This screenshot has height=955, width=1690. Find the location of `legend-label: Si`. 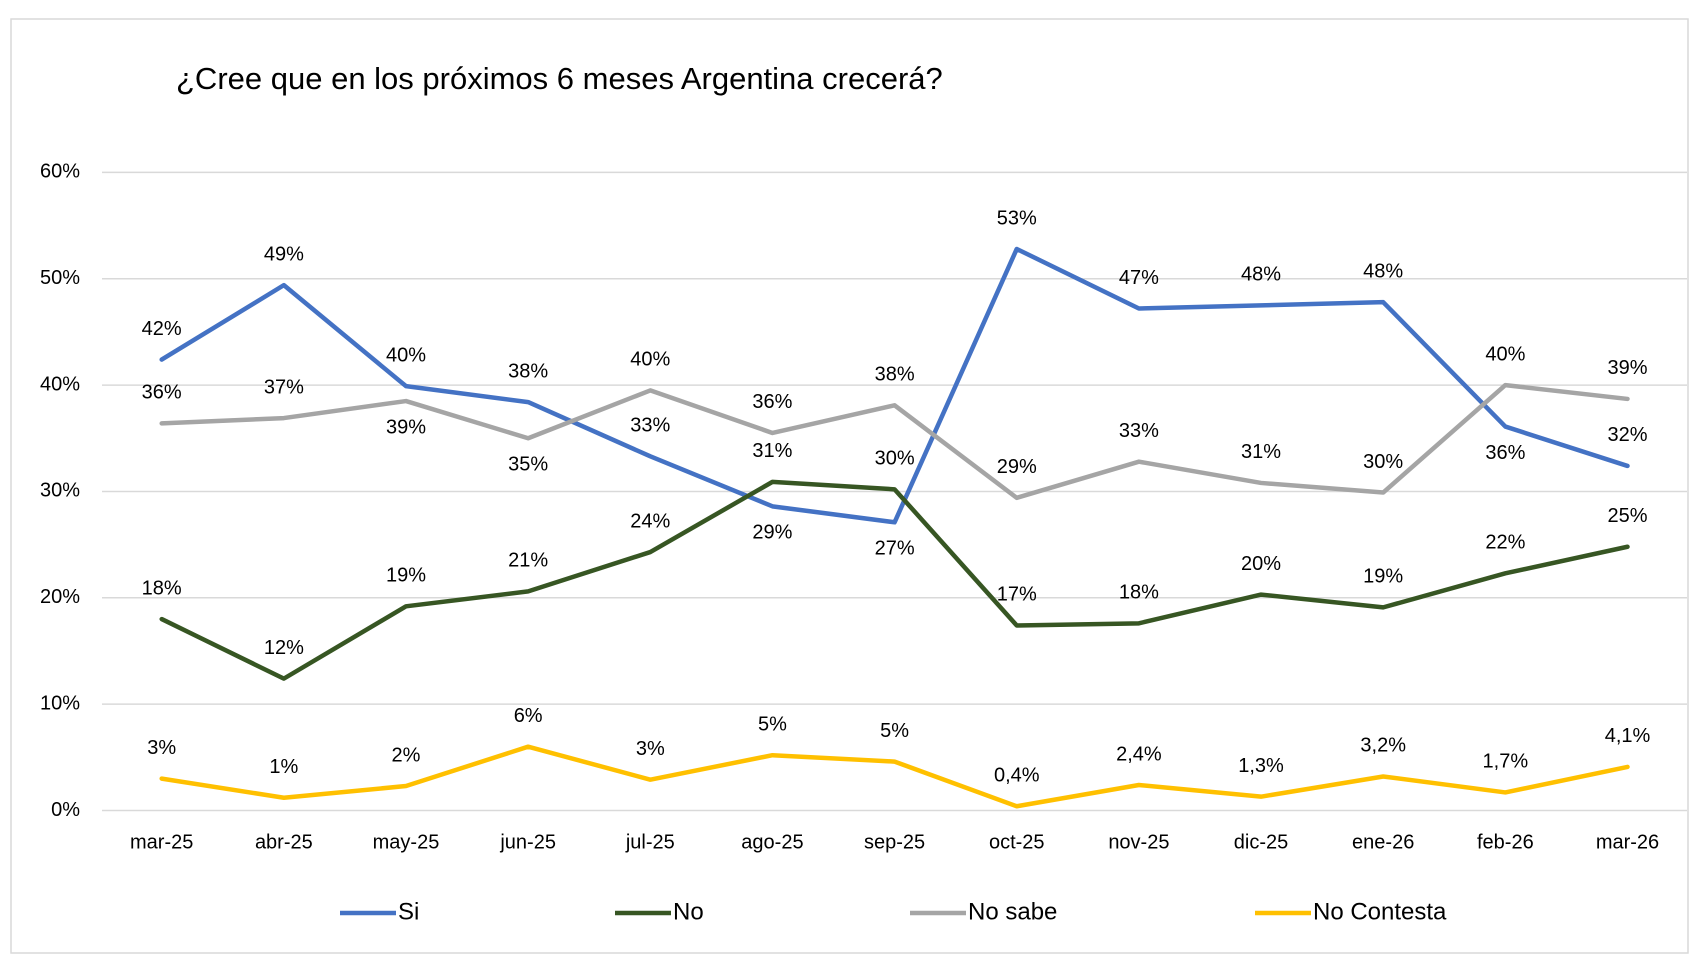

legend-label: Si is located at coordinates (408, 911).